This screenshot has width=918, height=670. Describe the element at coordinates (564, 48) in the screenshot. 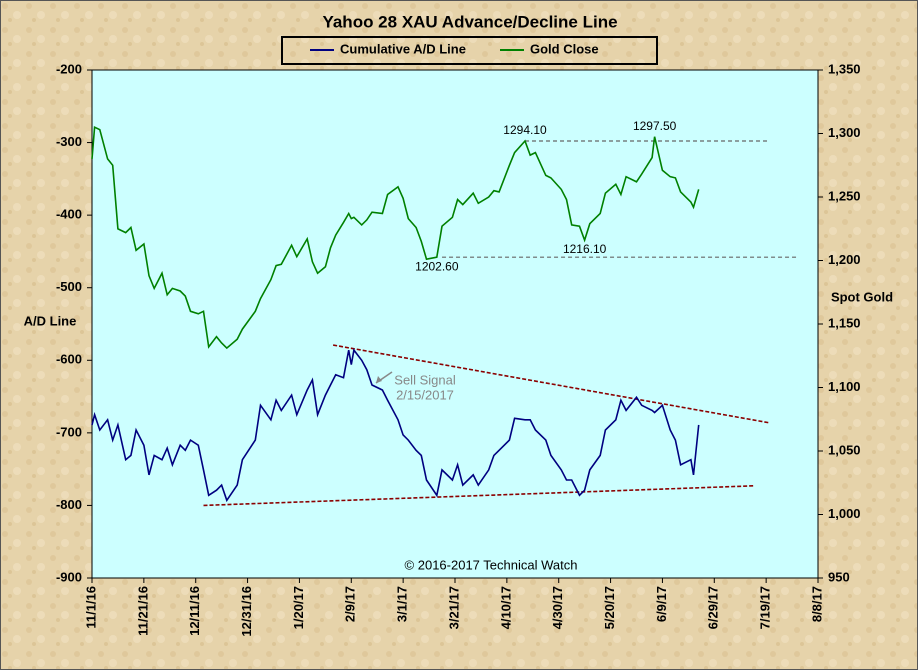

I see `legend-label: Gold Close` at that location.